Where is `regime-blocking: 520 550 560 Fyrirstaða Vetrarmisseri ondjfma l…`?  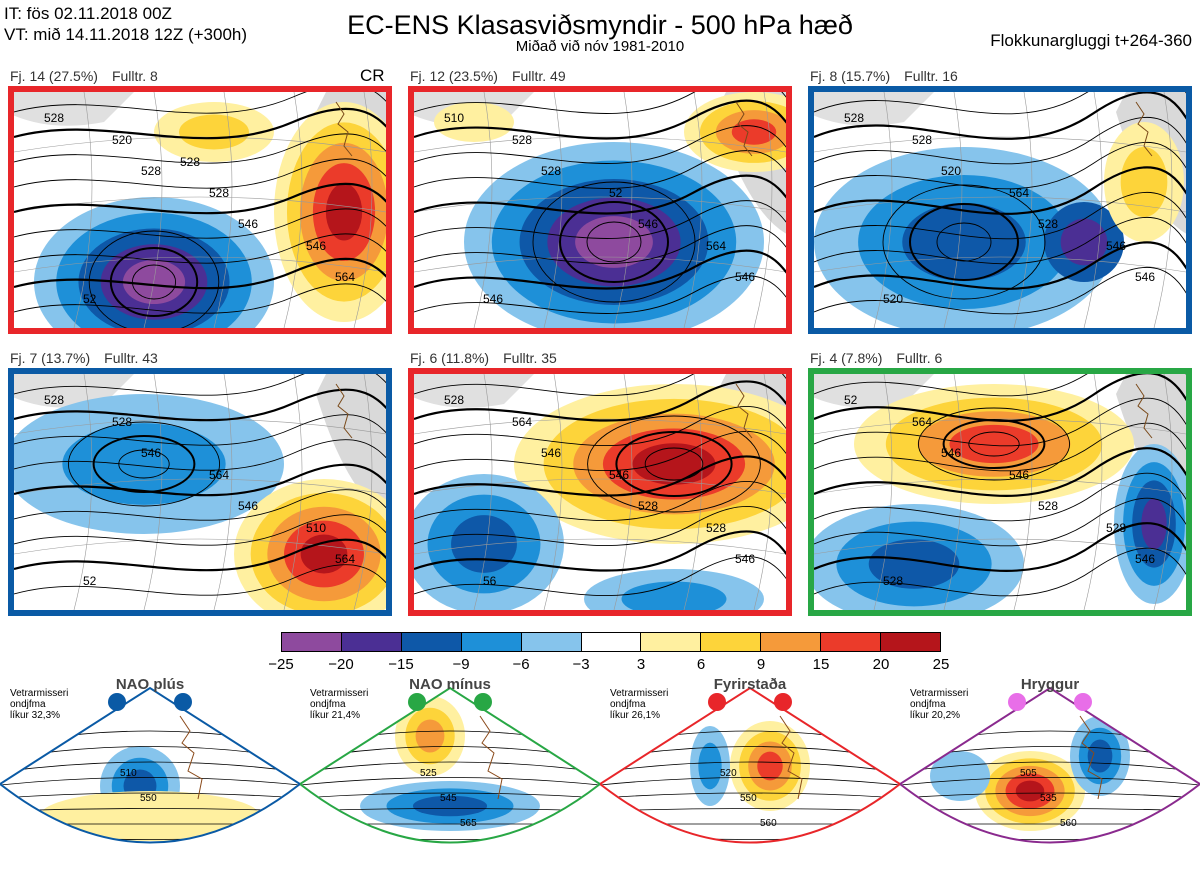 regime-blocking: 520 550 560 Fyrirstaða Vetrarmisseri ondjfma l… is located at coordinates (750, 773).